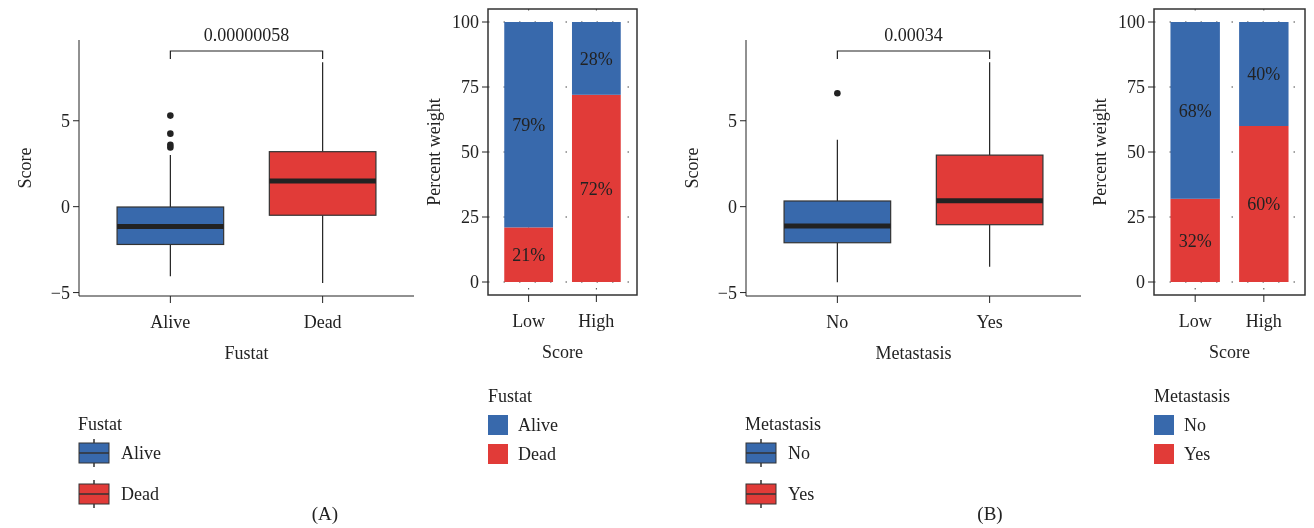 This screenshot has height=528, width=1314. I want to click on data-label: 21%, so click(529, 255).